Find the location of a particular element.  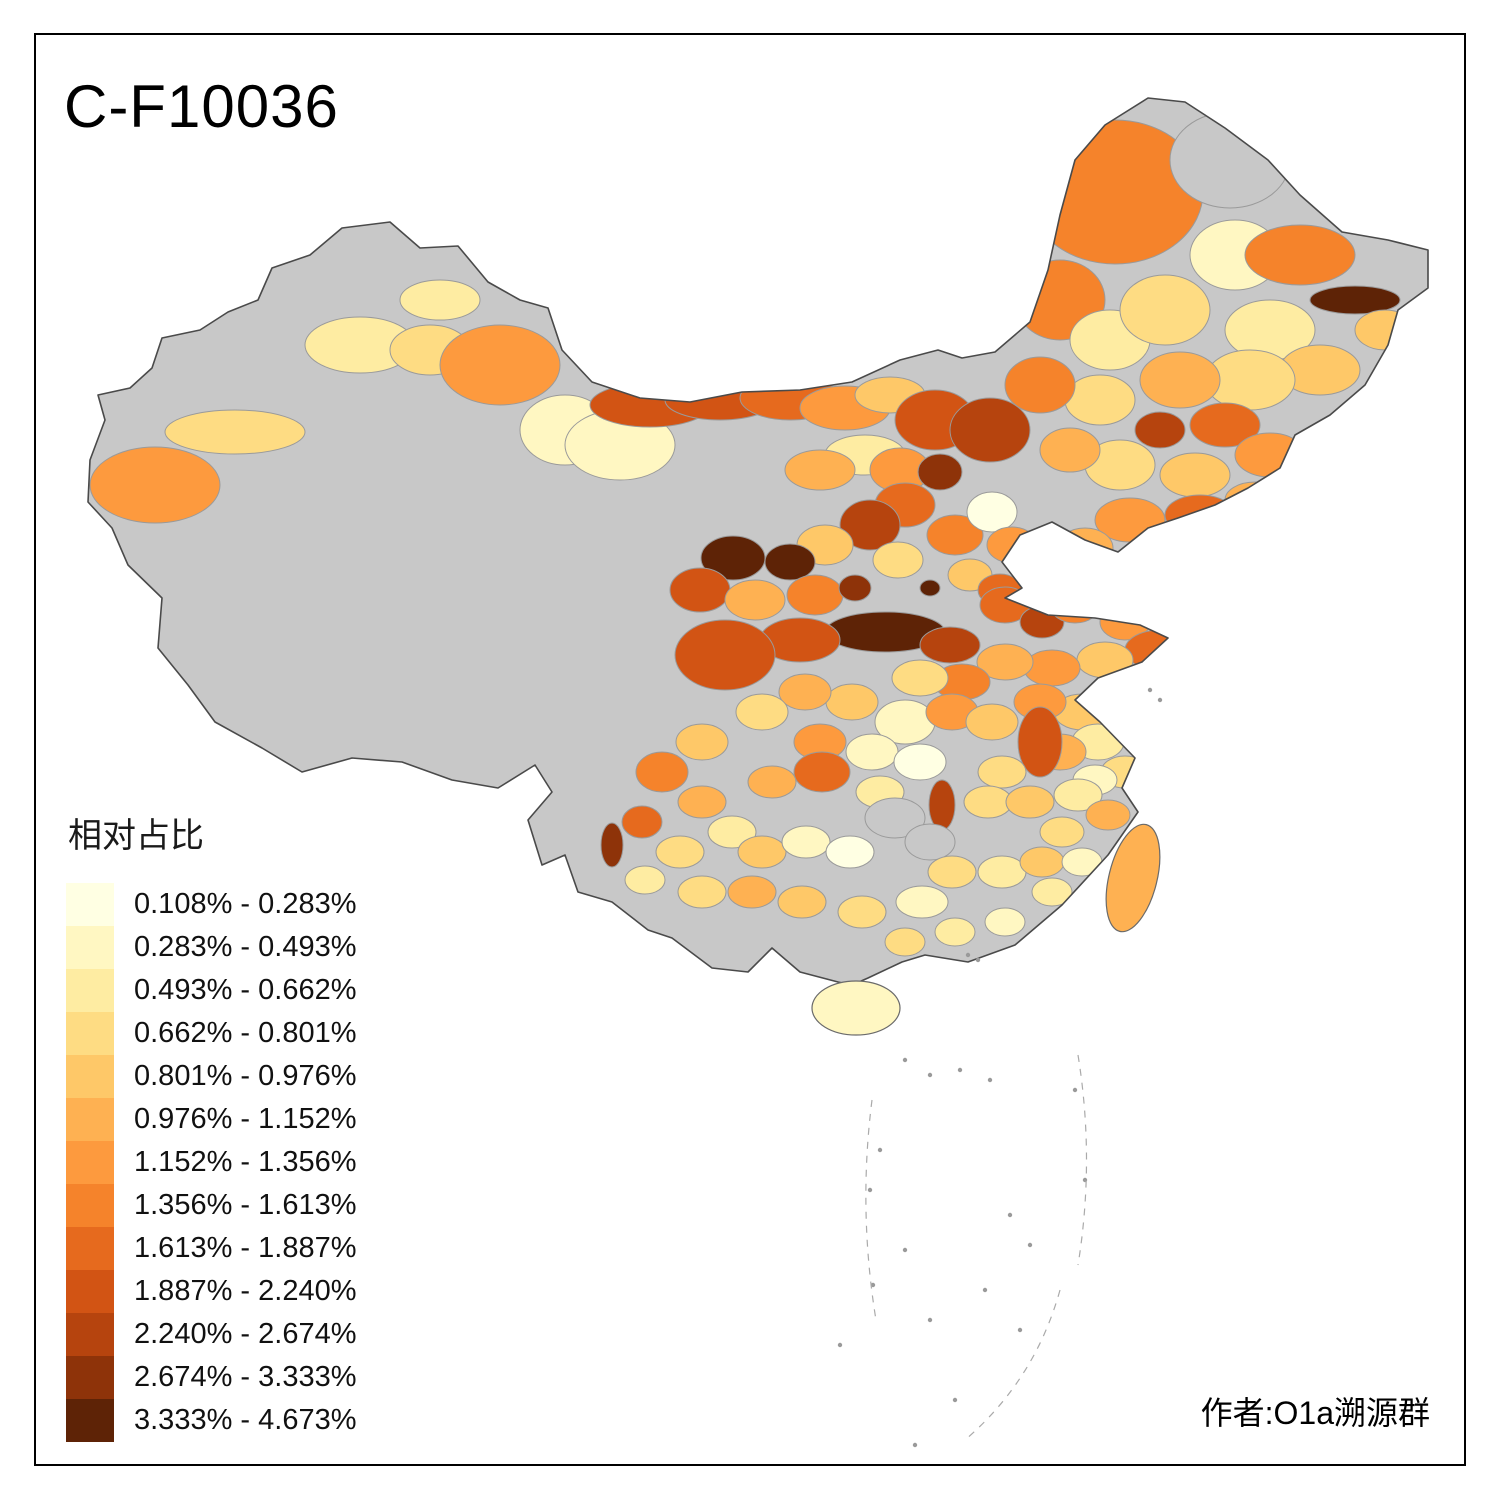

taiwan-island is located at coordinates (1133, 878).